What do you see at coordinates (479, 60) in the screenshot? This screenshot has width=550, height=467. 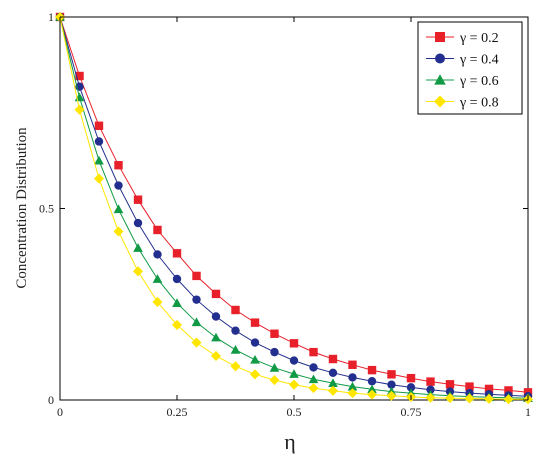 I see `legend-label: γ = 0.4` at bounding box center [479, 60].